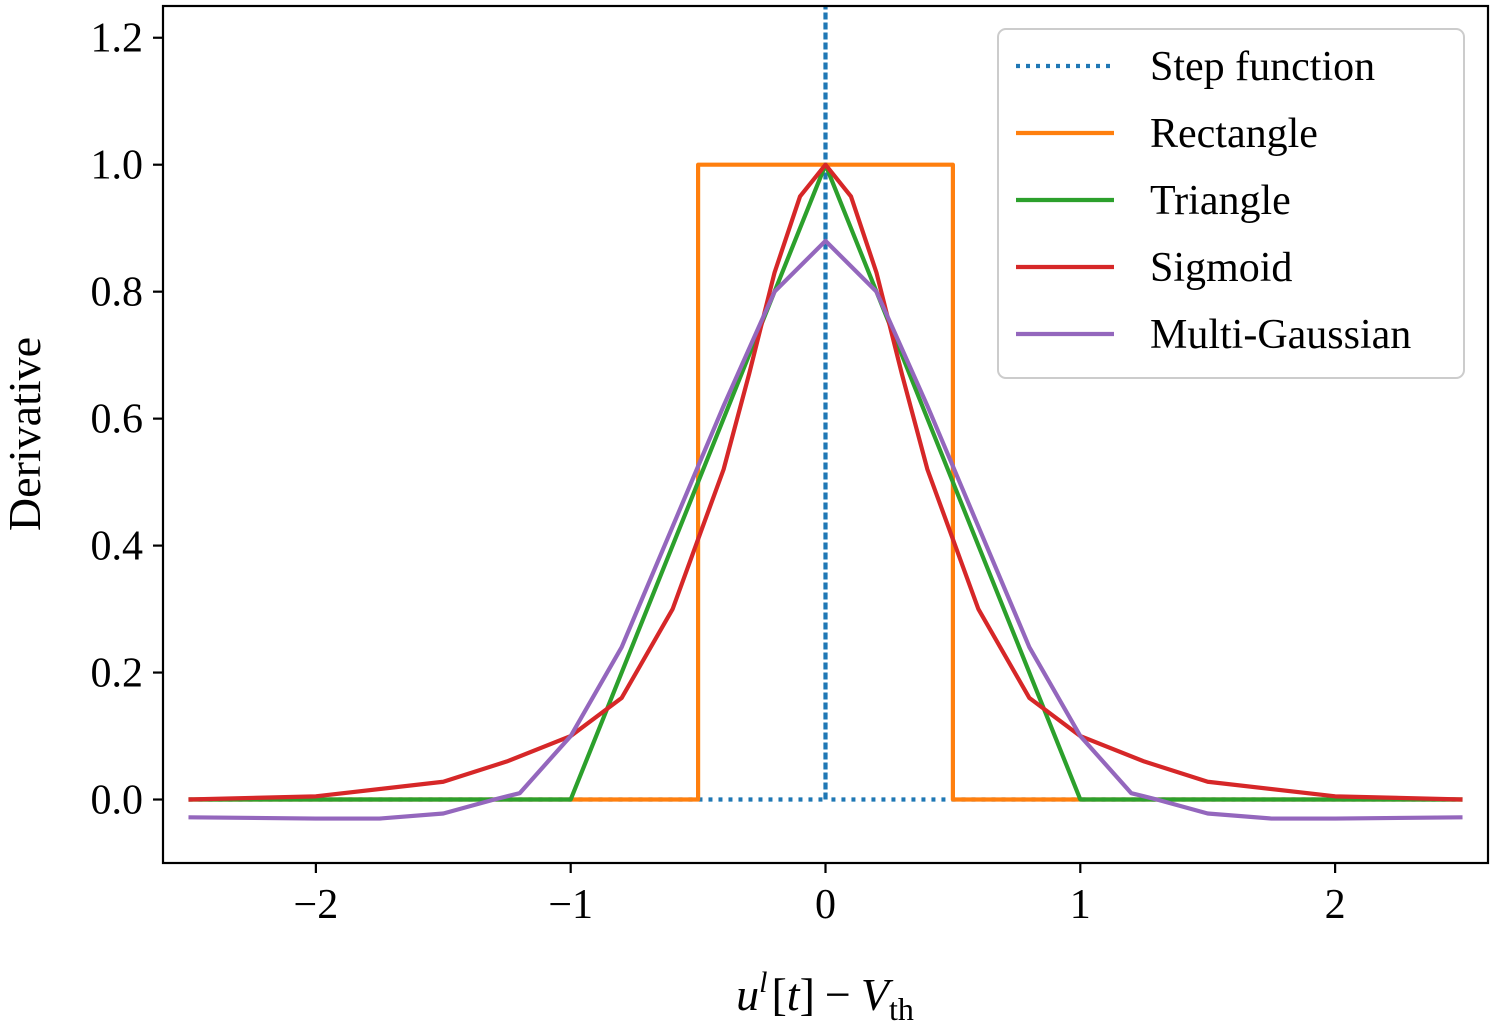 The width and height of the screenshot is (1494, 1026). I want to click on legend-label: Sigmoid, so click(1221, 268).